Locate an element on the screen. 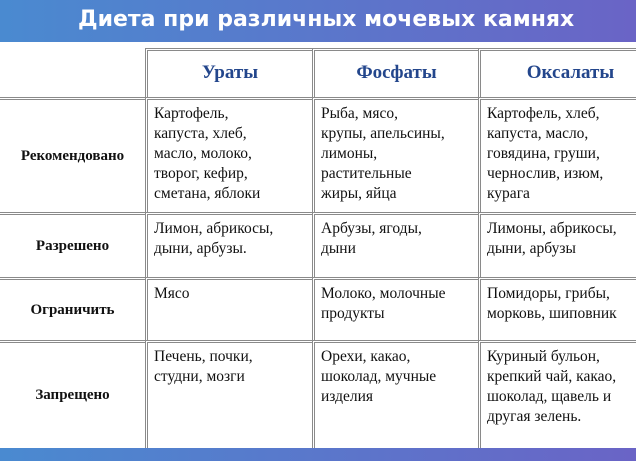 This screenshot has width=636, height=461. table-cell: Лимон, абрикосы, дыни, арбузы. is located at coordinates (230, 246).